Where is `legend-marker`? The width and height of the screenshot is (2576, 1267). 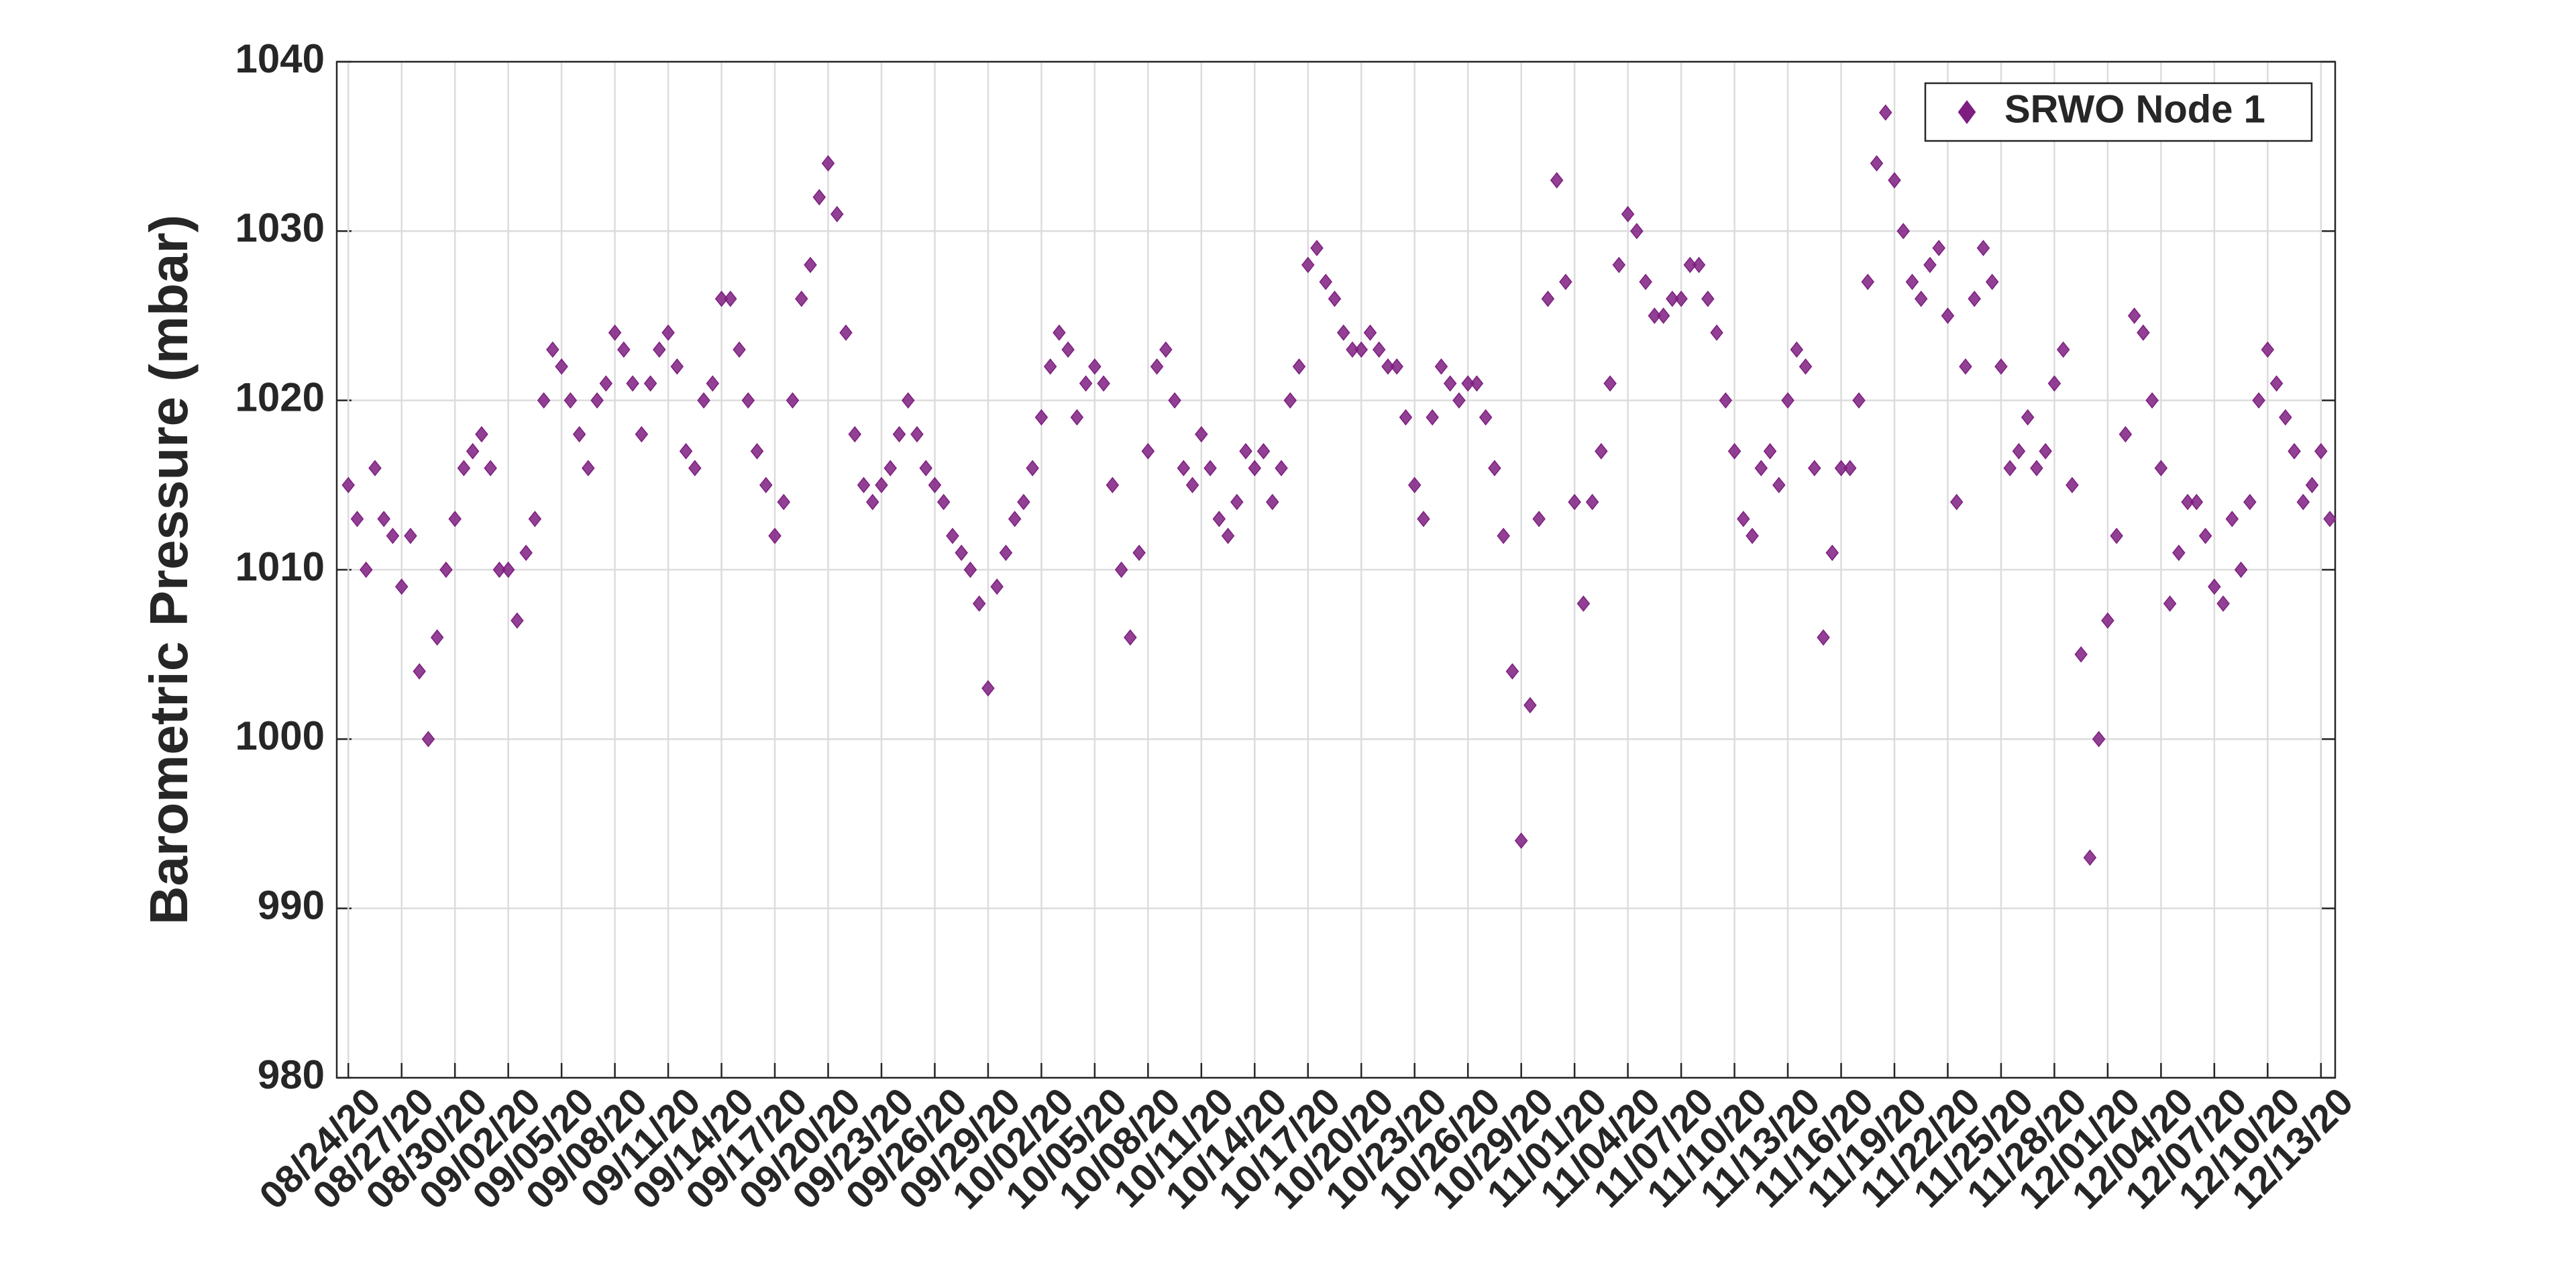
legend-marker is located at coordinates (1966, 112).